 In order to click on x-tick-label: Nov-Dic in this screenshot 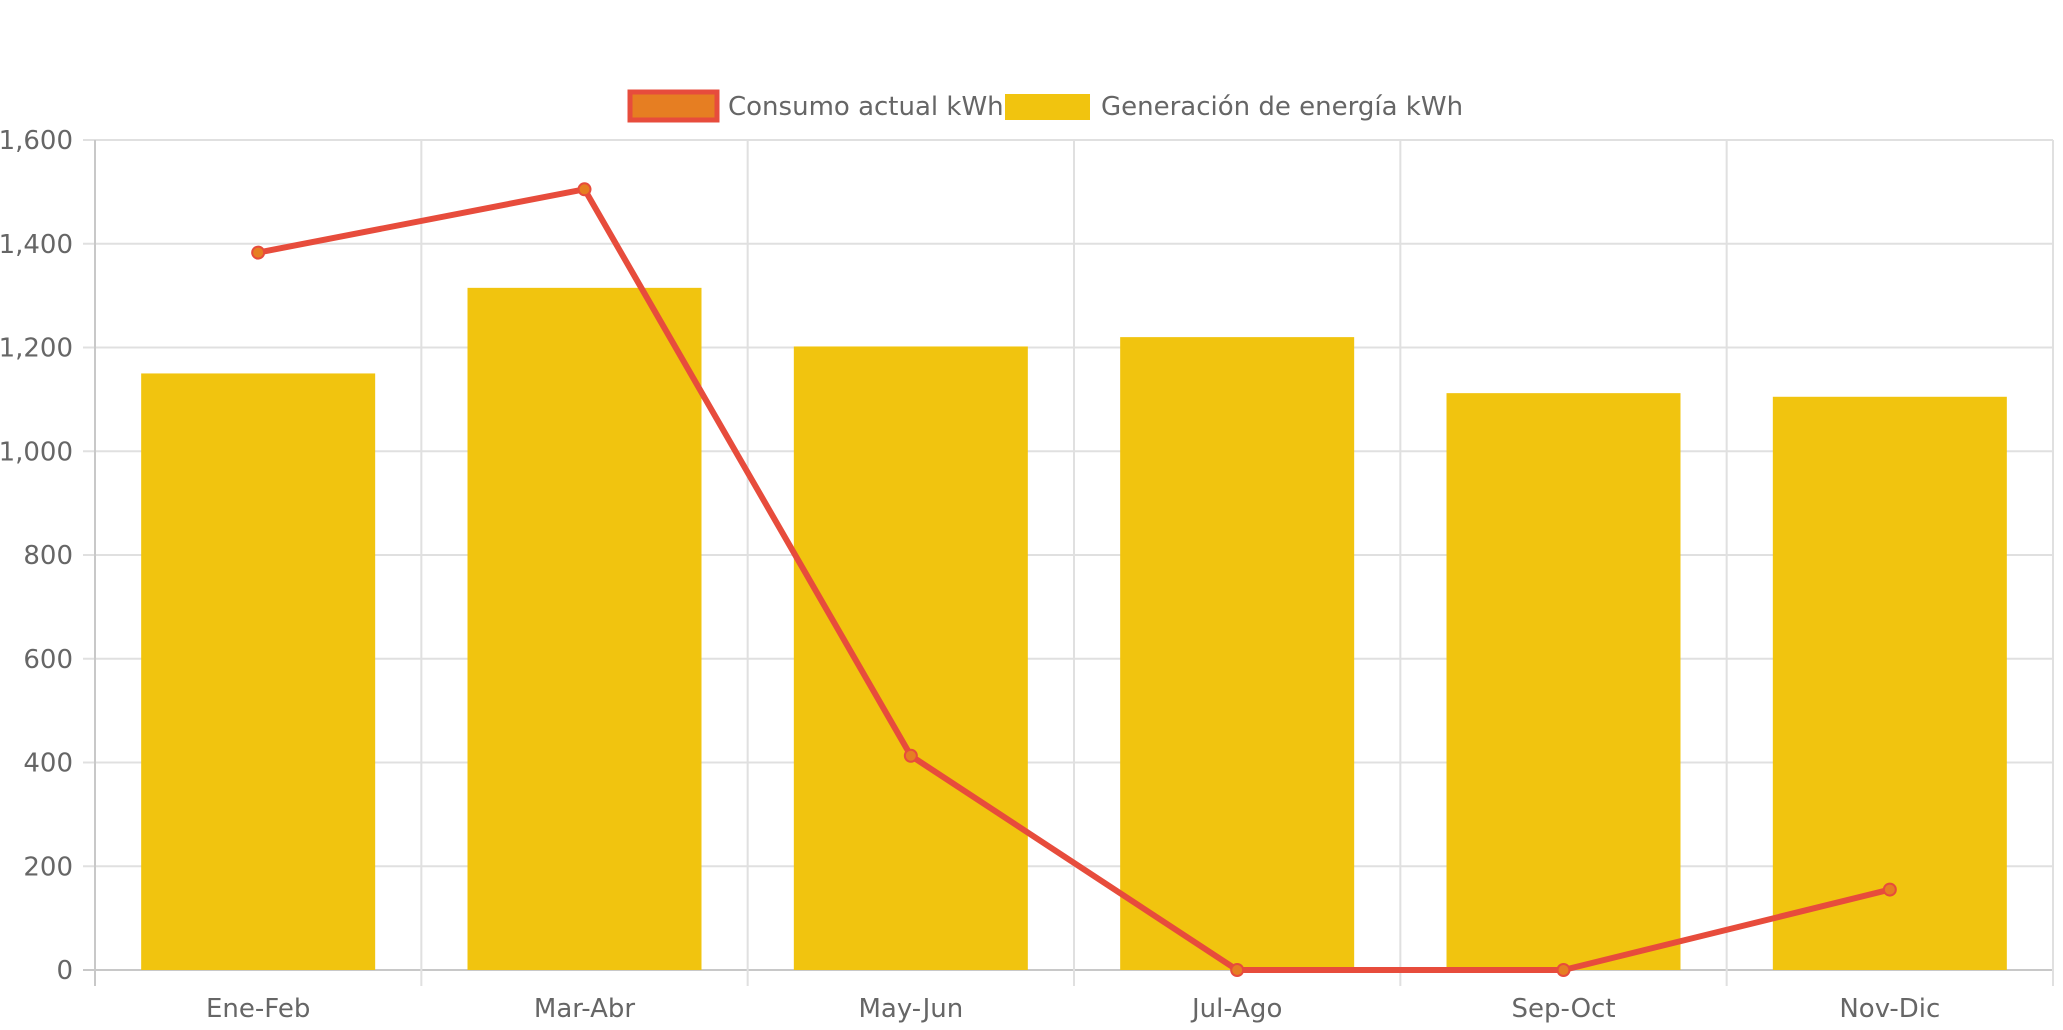, I will do `click(1889, 1009)`.